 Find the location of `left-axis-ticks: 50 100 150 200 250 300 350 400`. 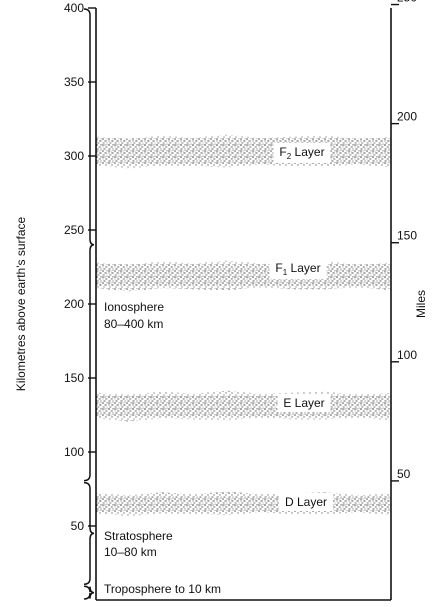

left-axis-ticks: 50 100 150 200 250 300 350 400 is located at coordinates (80, 267).